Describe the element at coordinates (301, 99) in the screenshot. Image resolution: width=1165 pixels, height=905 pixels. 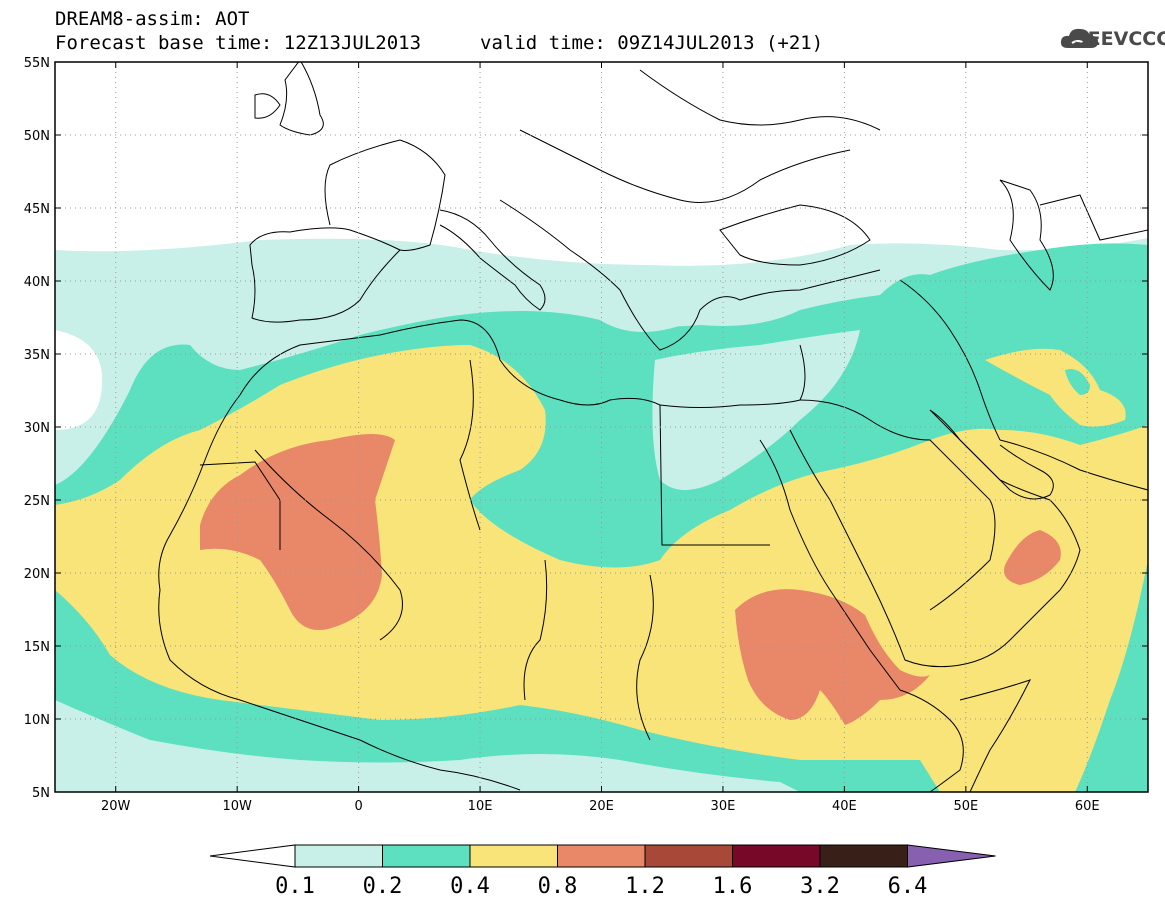
I see `coast-britain` at that location.